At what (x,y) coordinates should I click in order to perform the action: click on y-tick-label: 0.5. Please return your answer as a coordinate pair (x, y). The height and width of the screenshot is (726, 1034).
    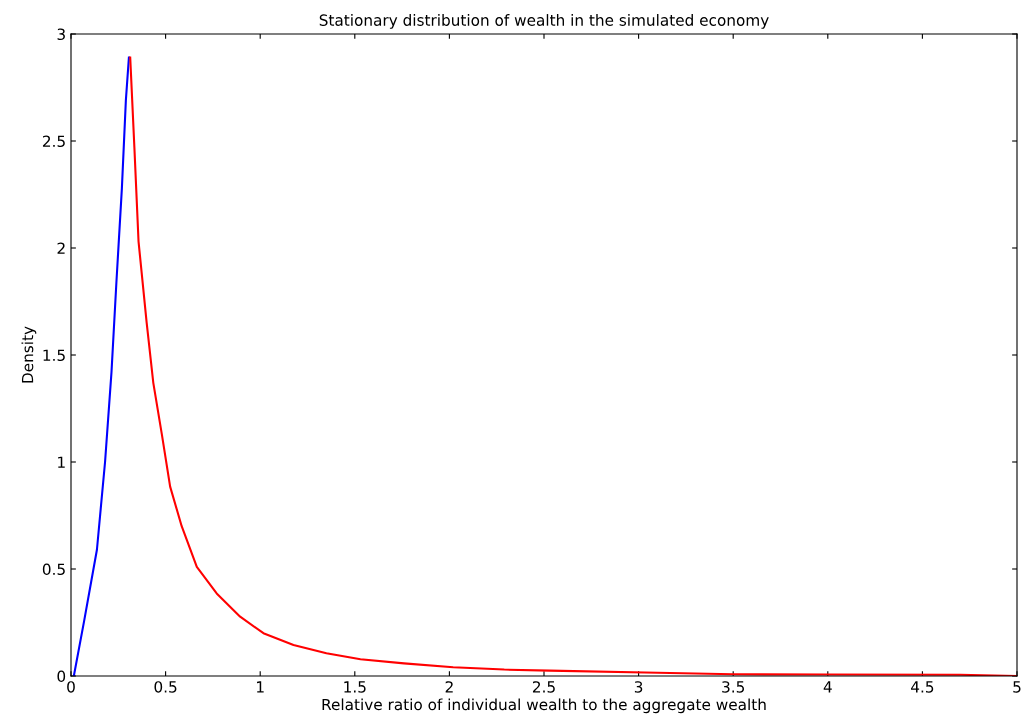
    Looking at the image, I should click on (53, 569).